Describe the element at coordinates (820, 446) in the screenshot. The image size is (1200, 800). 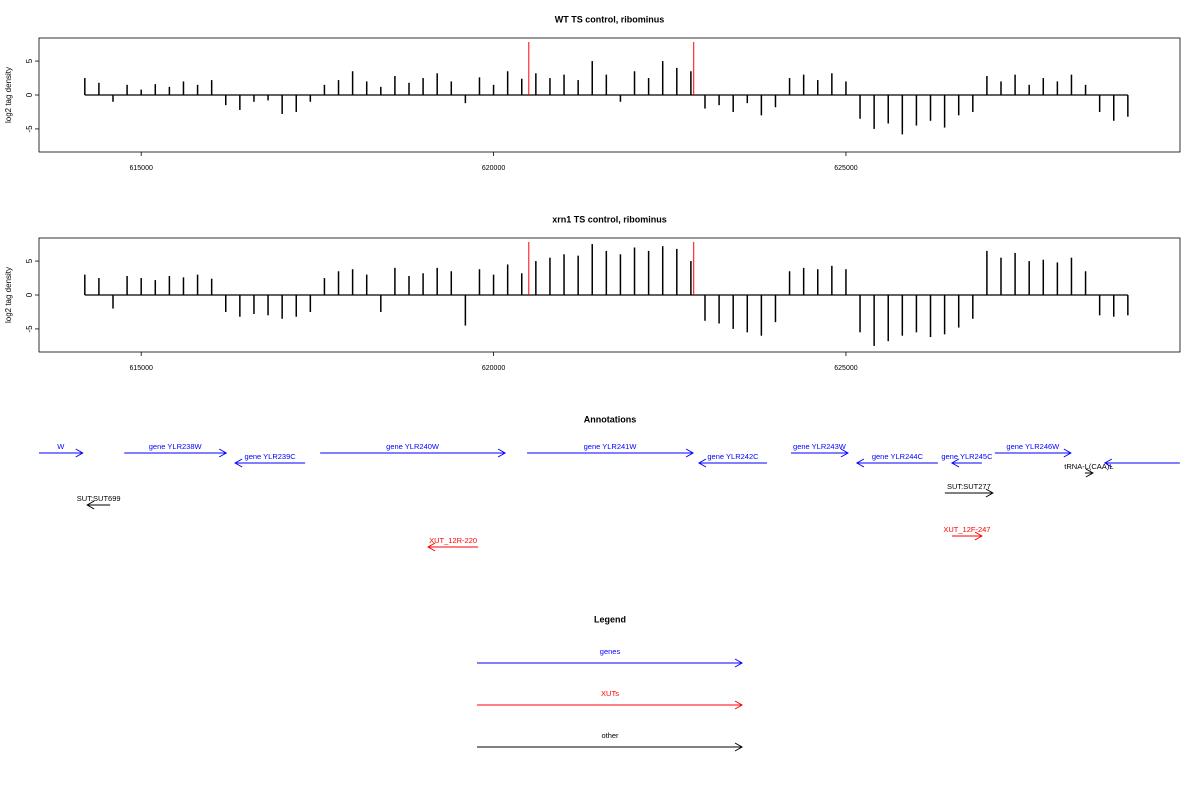
I see `feature-label: gene YLR243W` at that location.